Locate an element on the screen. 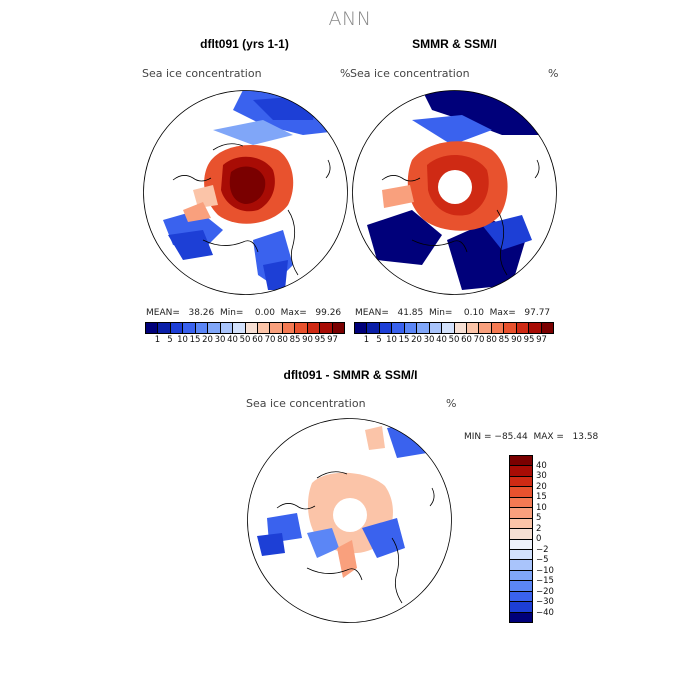 This screenshot has width=700, height=700. colorbar-tick-label: 97 is located at coordinates (332, 340).